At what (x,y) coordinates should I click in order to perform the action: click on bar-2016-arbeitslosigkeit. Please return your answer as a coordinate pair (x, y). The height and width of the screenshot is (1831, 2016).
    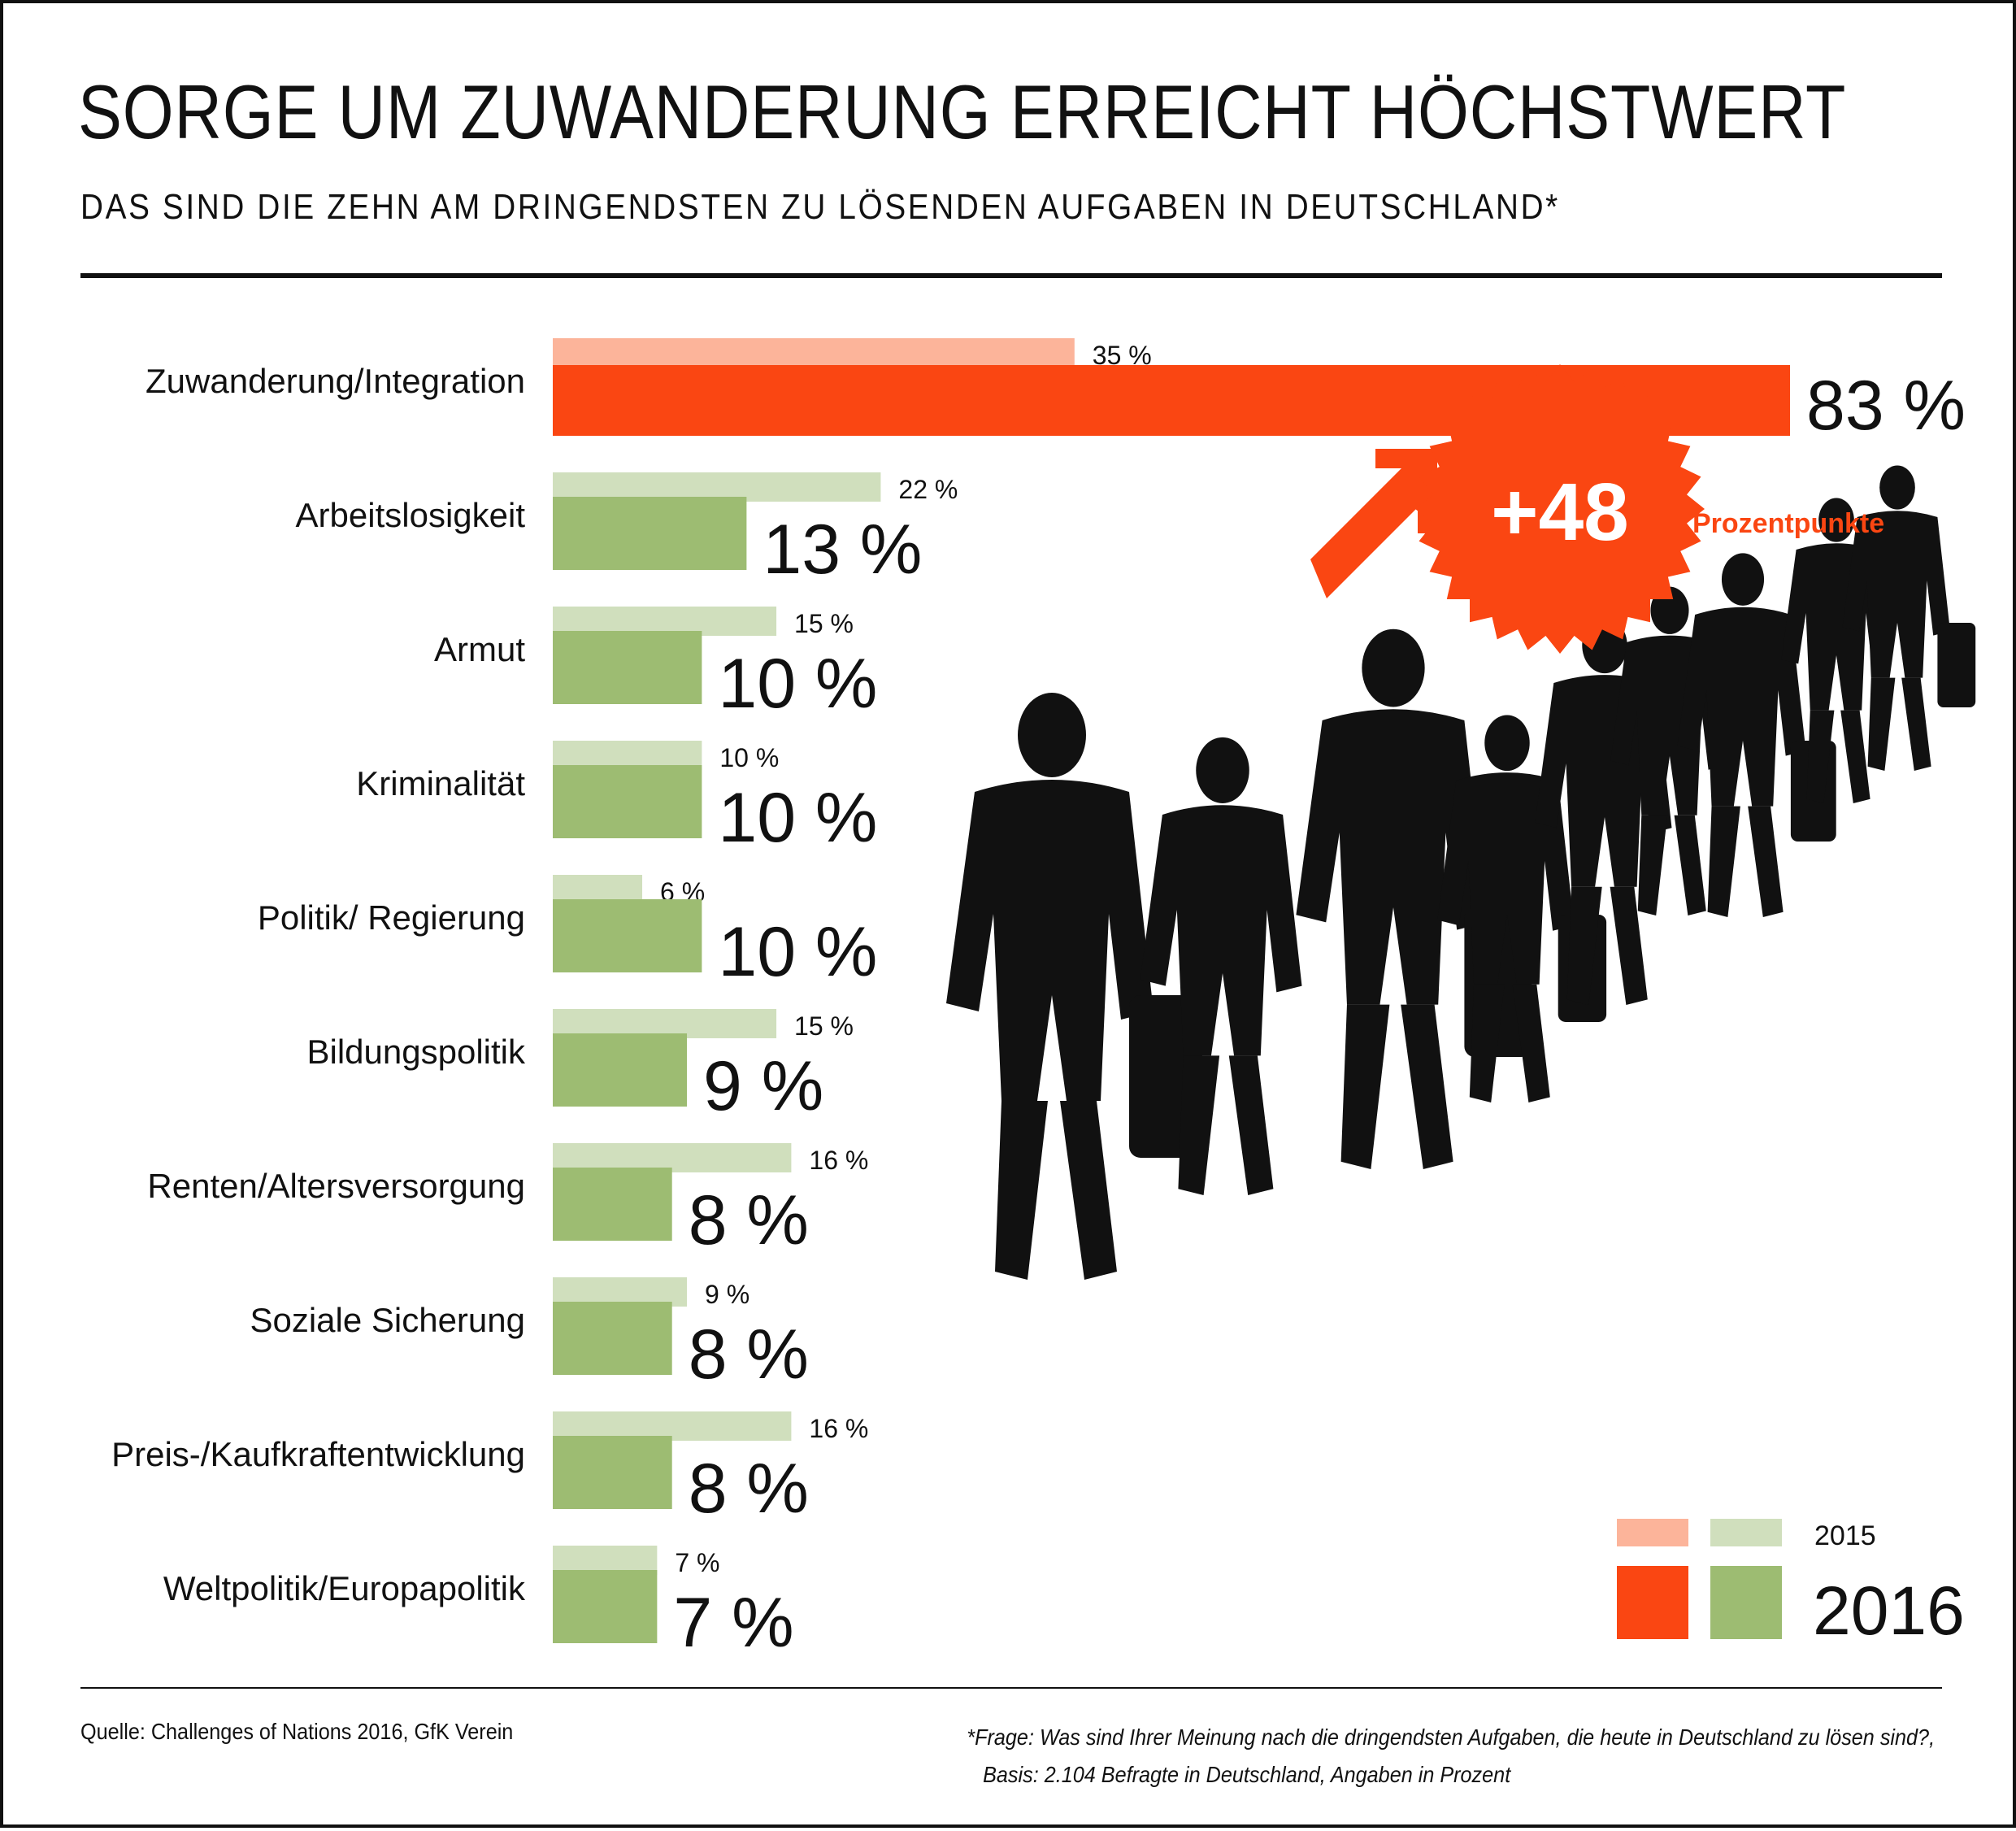
    Looking at the image, I should click on (650, 533).